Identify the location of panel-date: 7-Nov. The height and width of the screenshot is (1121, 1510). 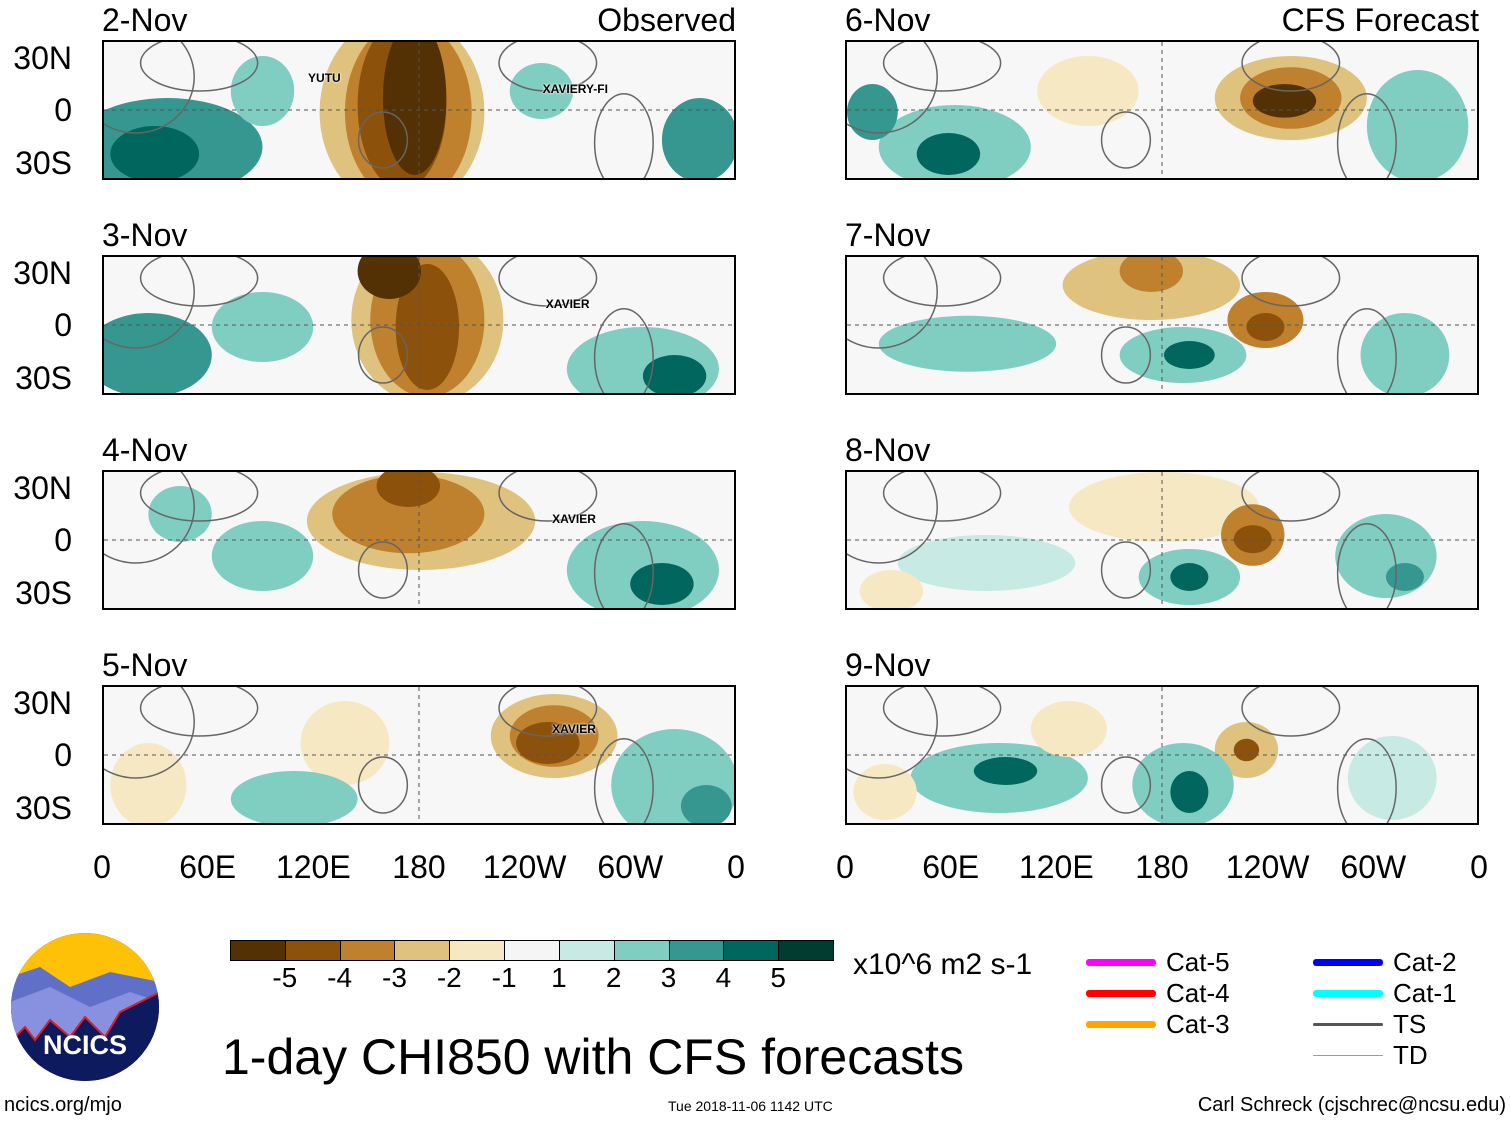
(888, 235).